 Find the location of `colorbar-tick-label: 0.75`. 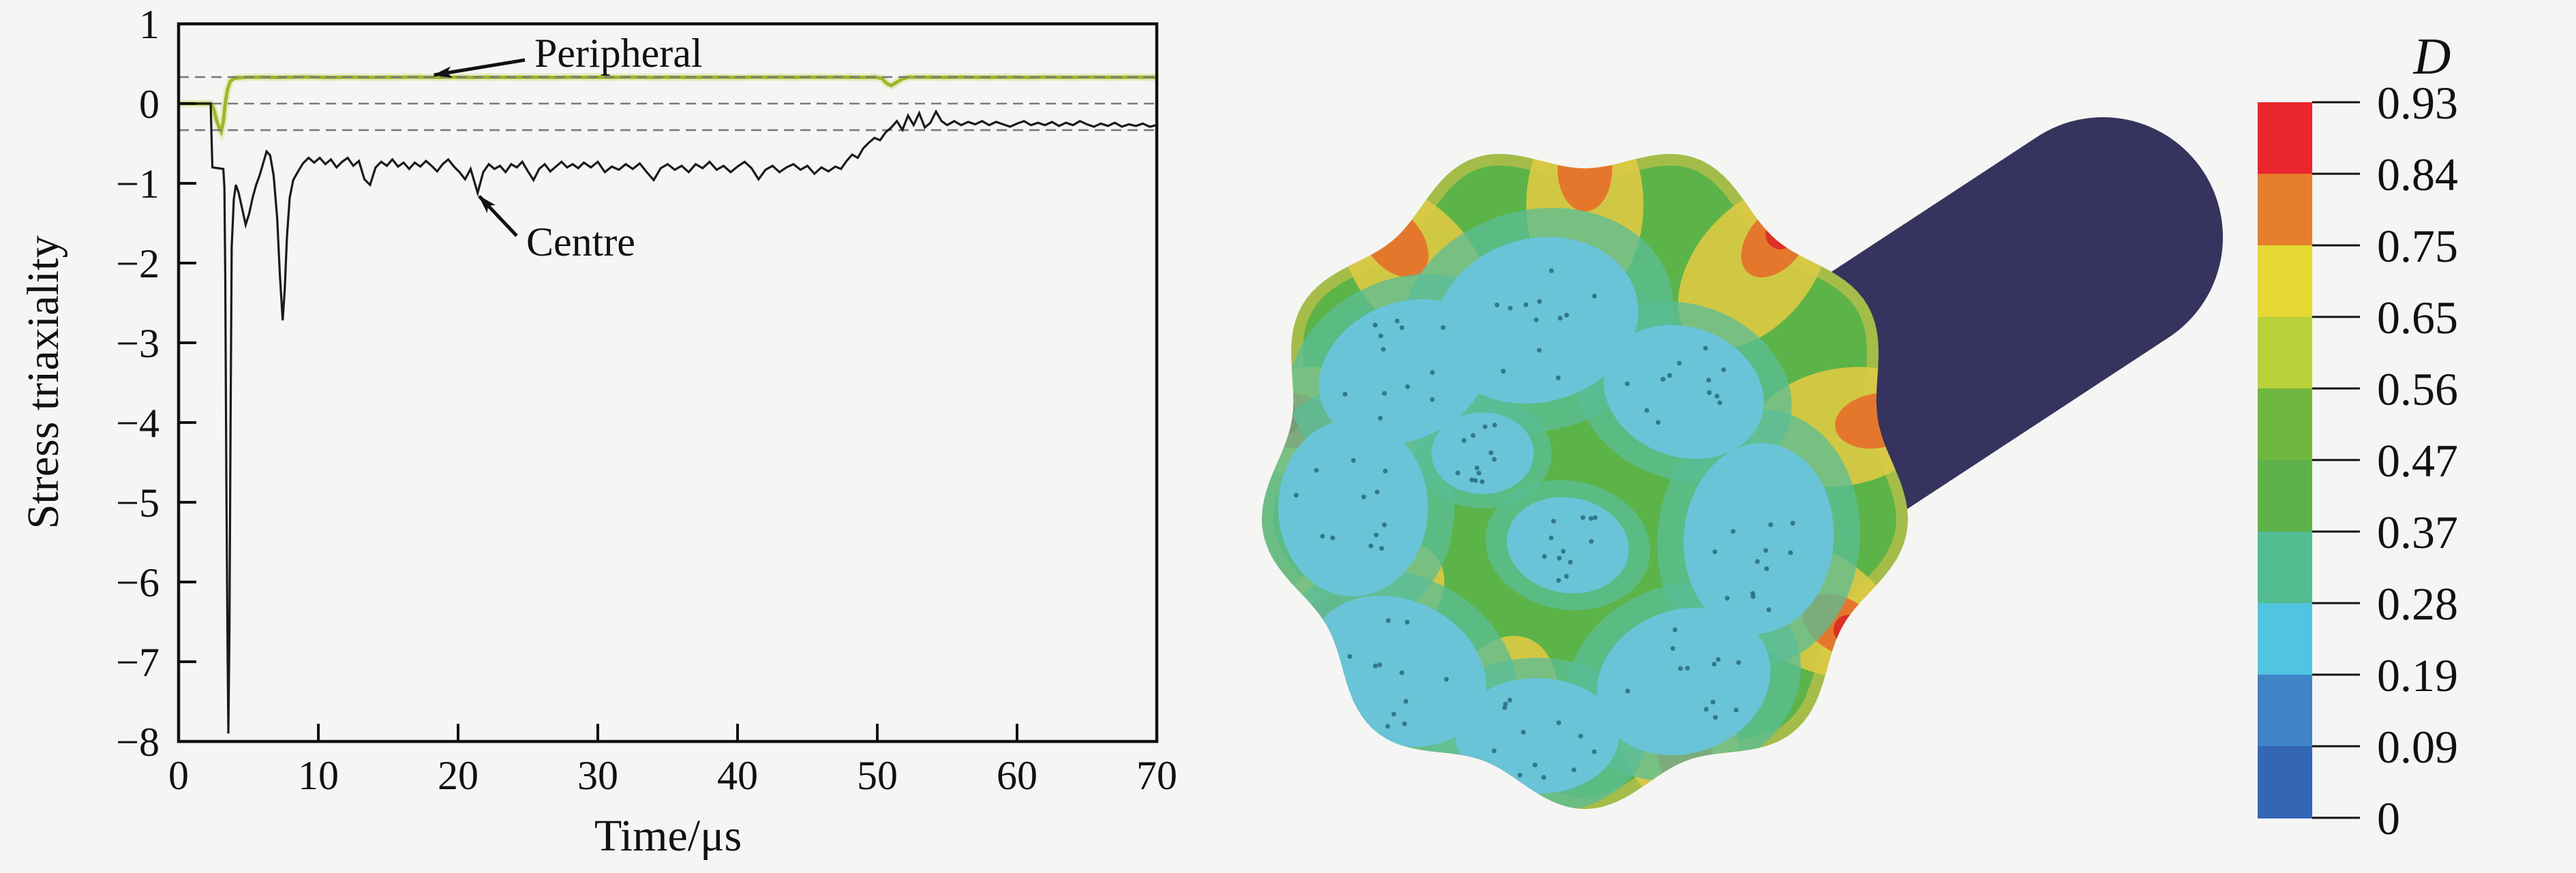

colorbar-tick-label: 0.75 is located at coordinates (2417, 246).